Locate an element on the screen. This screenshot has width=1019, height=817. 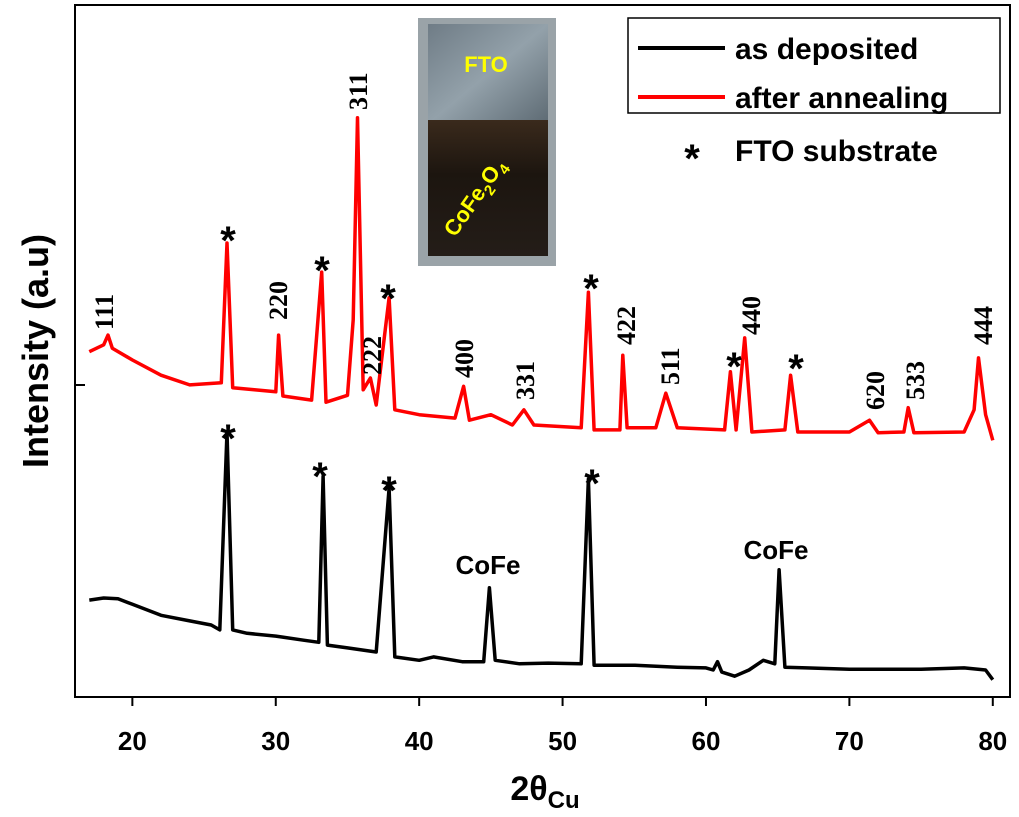
peak-label: 331 is located at coordinates (525, 380).